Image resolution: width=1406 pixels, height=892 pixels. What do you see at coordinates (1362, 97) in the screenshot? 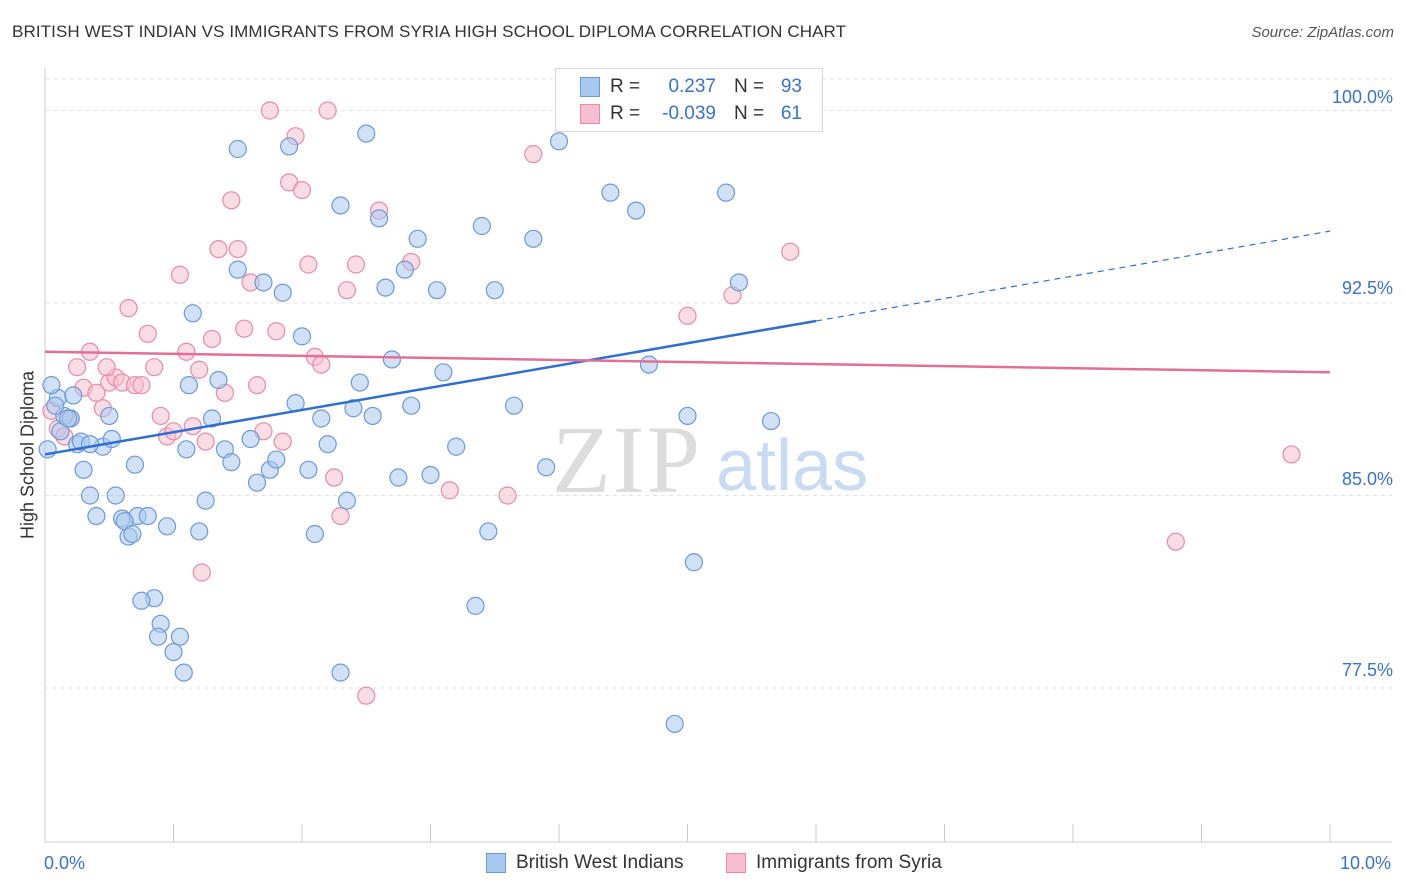
I see `y-tick-label: 100.0%` at bounding box center [1362, 97].